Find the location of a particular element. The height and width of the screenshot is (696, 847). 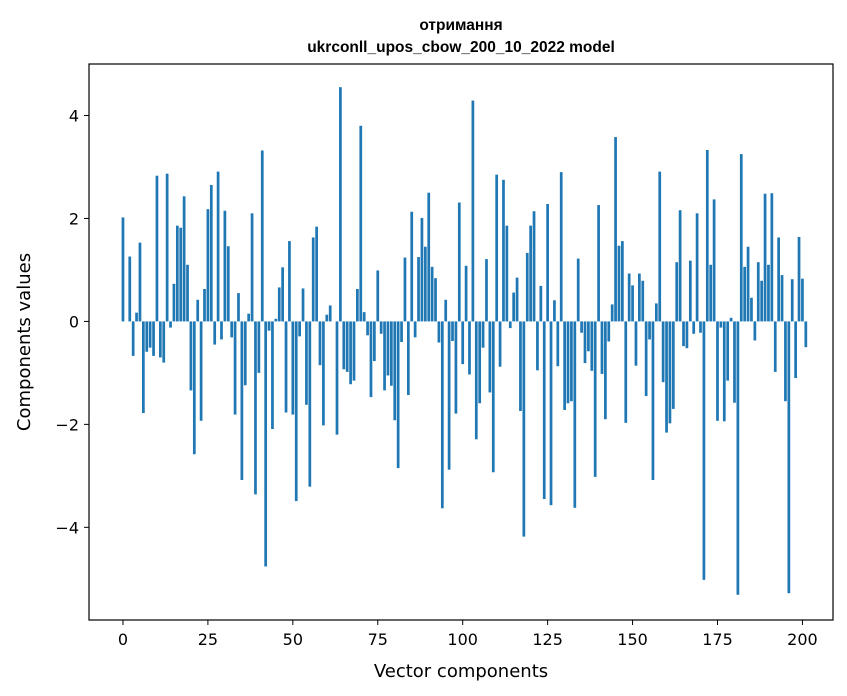

y-axis-ticks: 4 2 0 −2 −4 is located at coordinates (72, 321).